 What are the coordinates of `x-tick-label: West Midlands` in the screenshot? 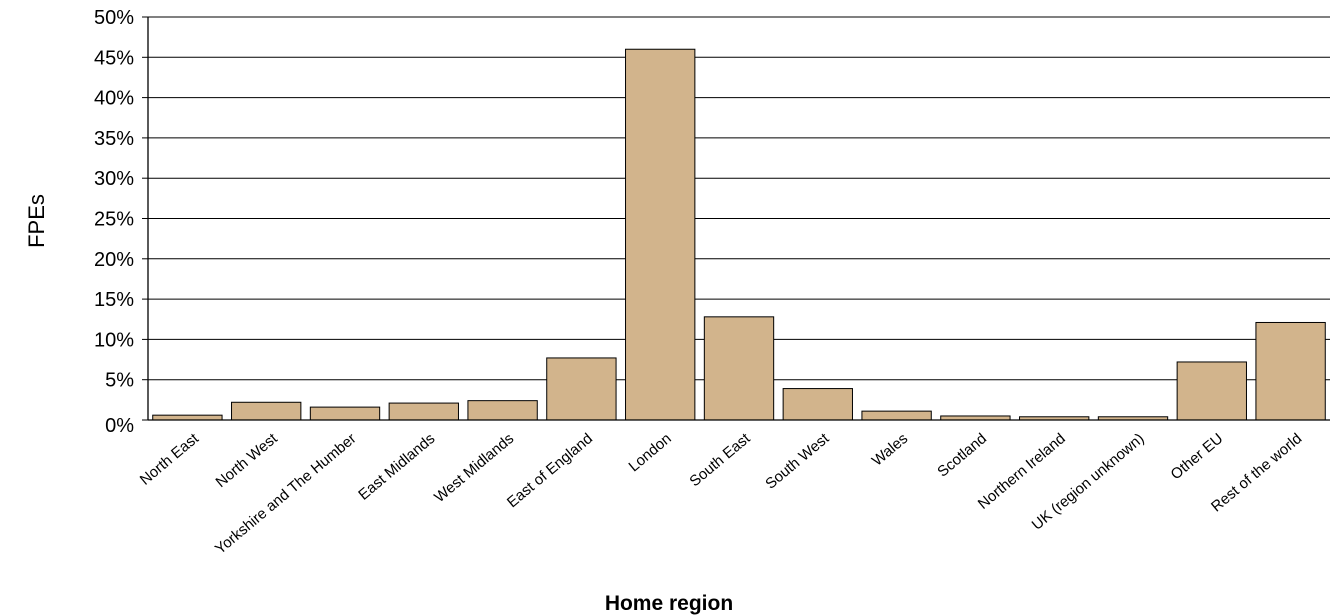 It's located at (474, 468).